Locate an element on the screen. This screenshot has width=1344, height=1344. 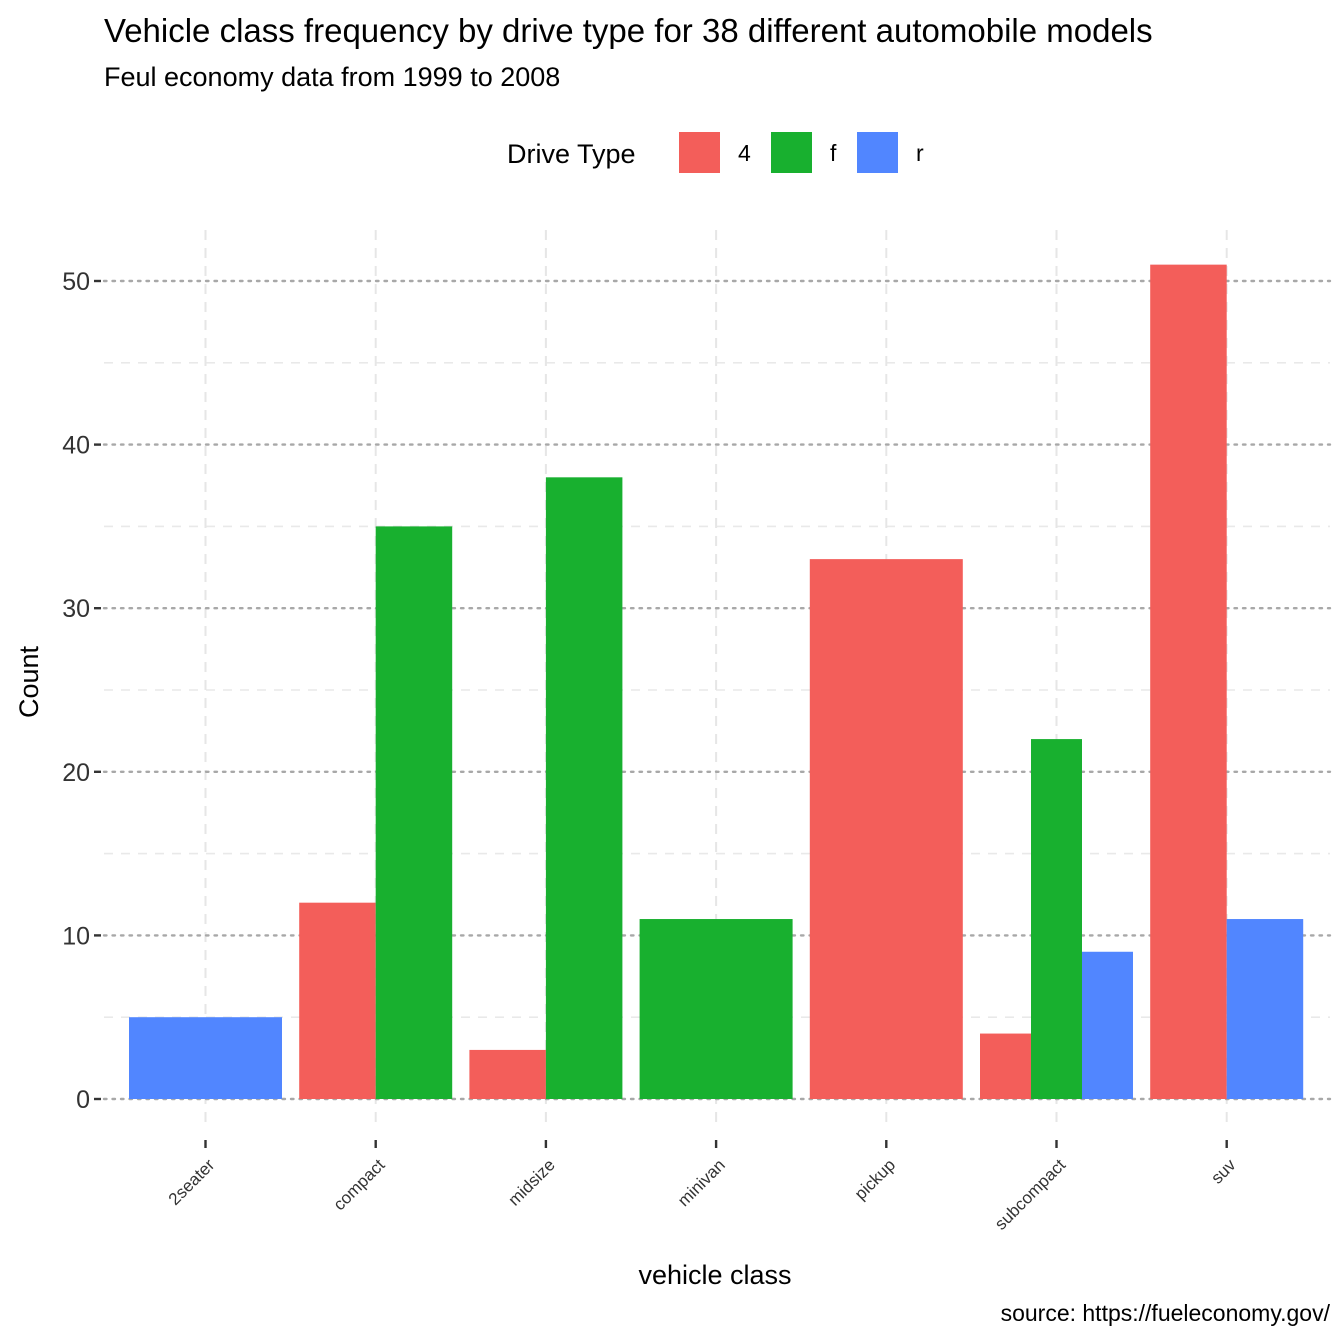
x-axis-title: vehicle class is located at coordinates (714, 1275).